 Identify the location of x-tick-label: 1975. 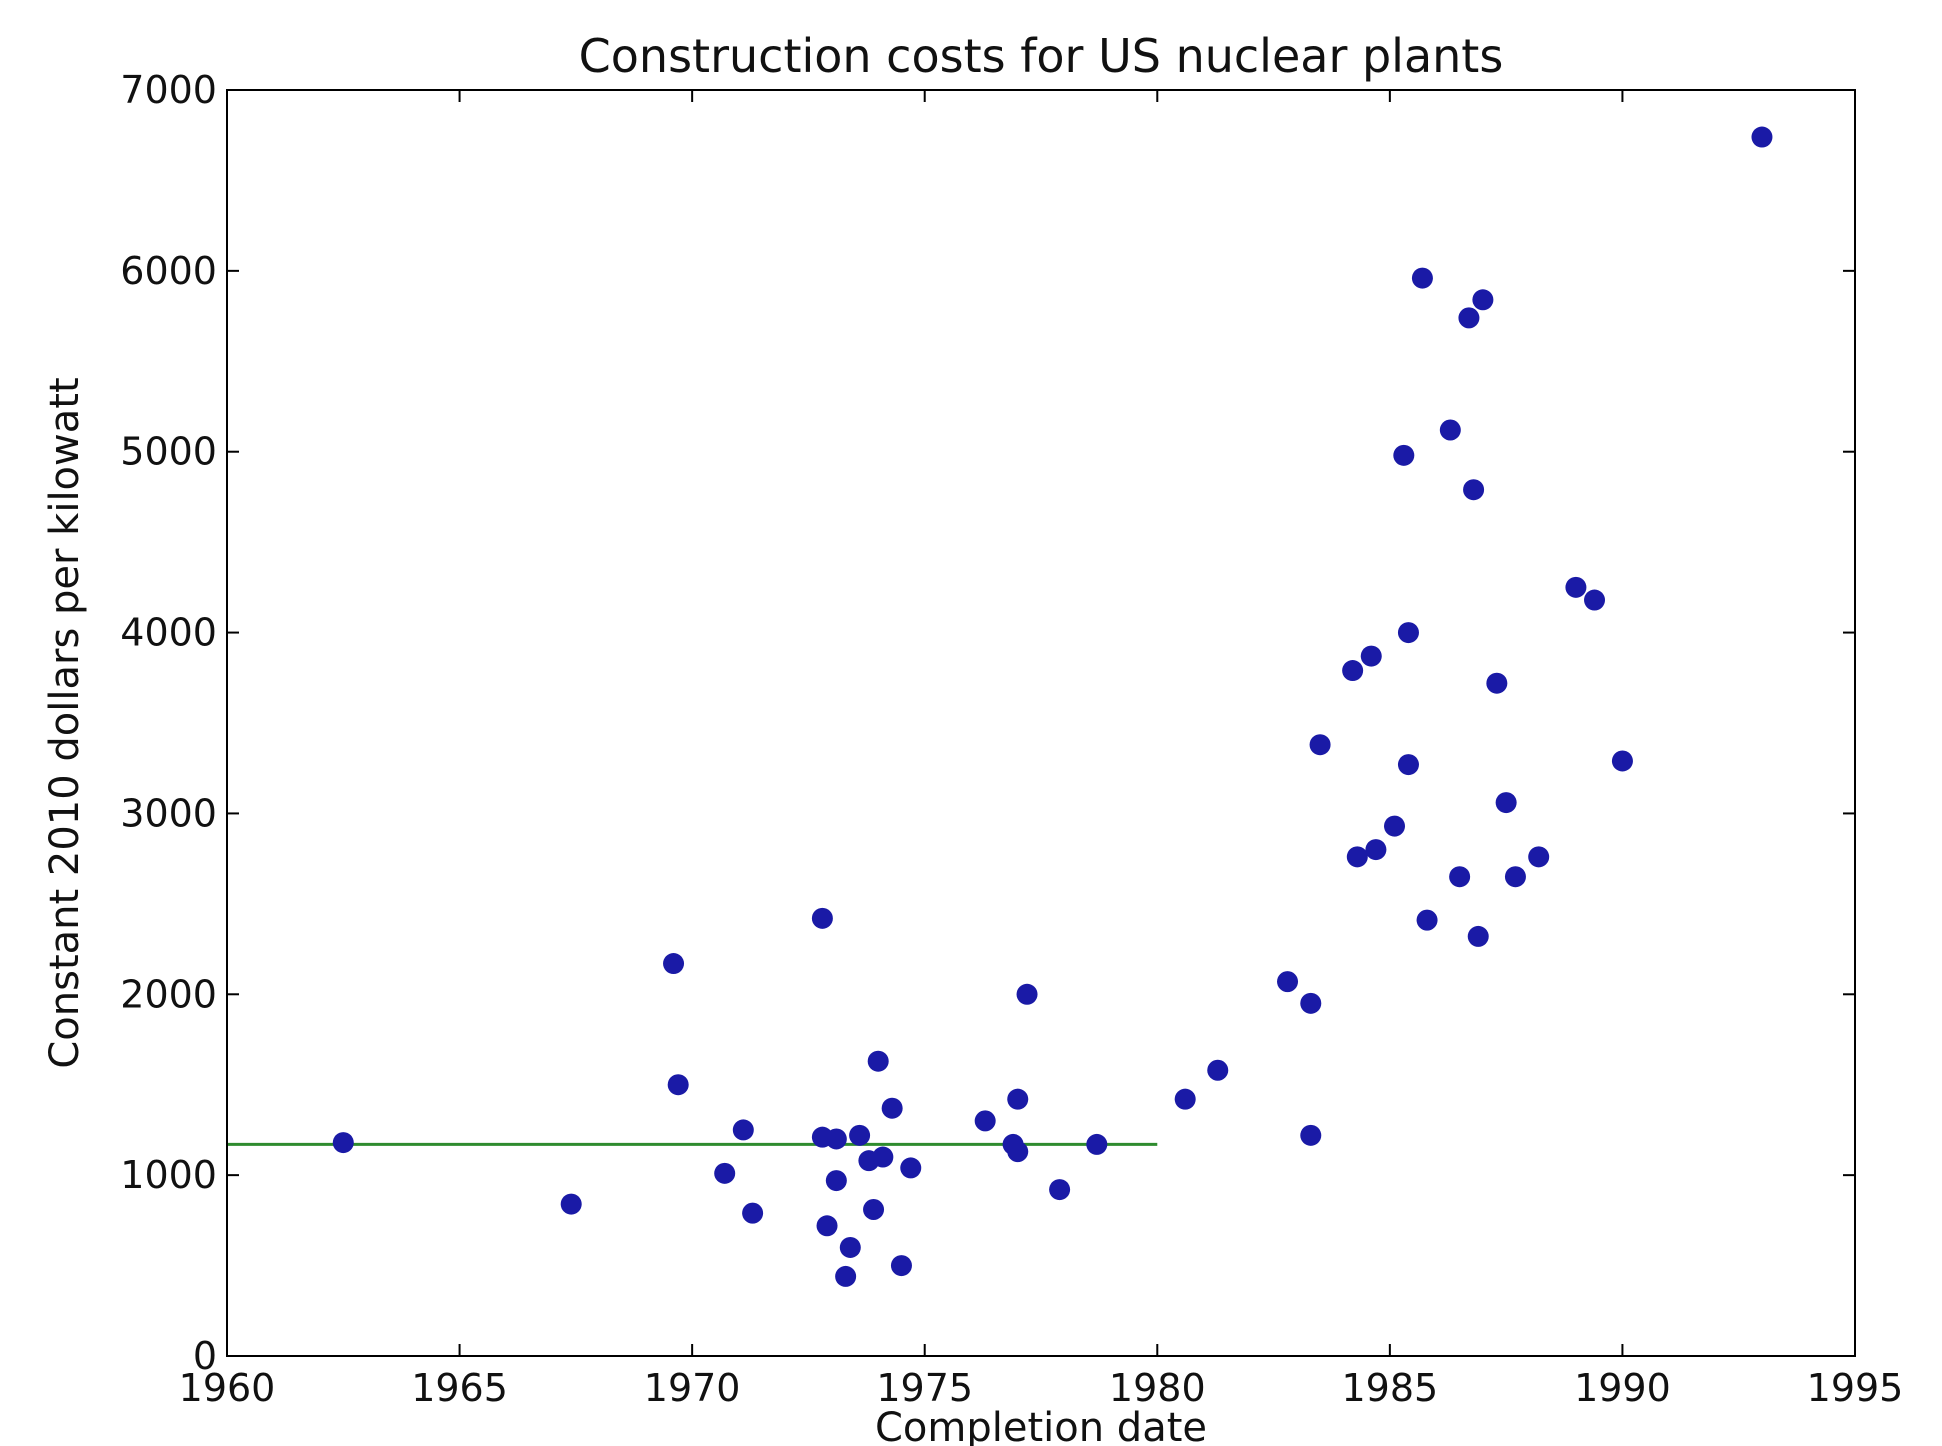
(924, 1388).